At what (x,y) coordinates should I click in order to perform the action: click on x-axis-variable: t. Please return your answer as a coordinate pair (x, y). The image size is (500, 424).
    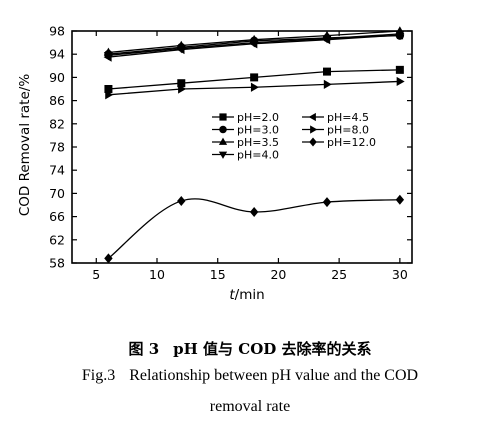
    Looking at the image, I should click on (232, 295).